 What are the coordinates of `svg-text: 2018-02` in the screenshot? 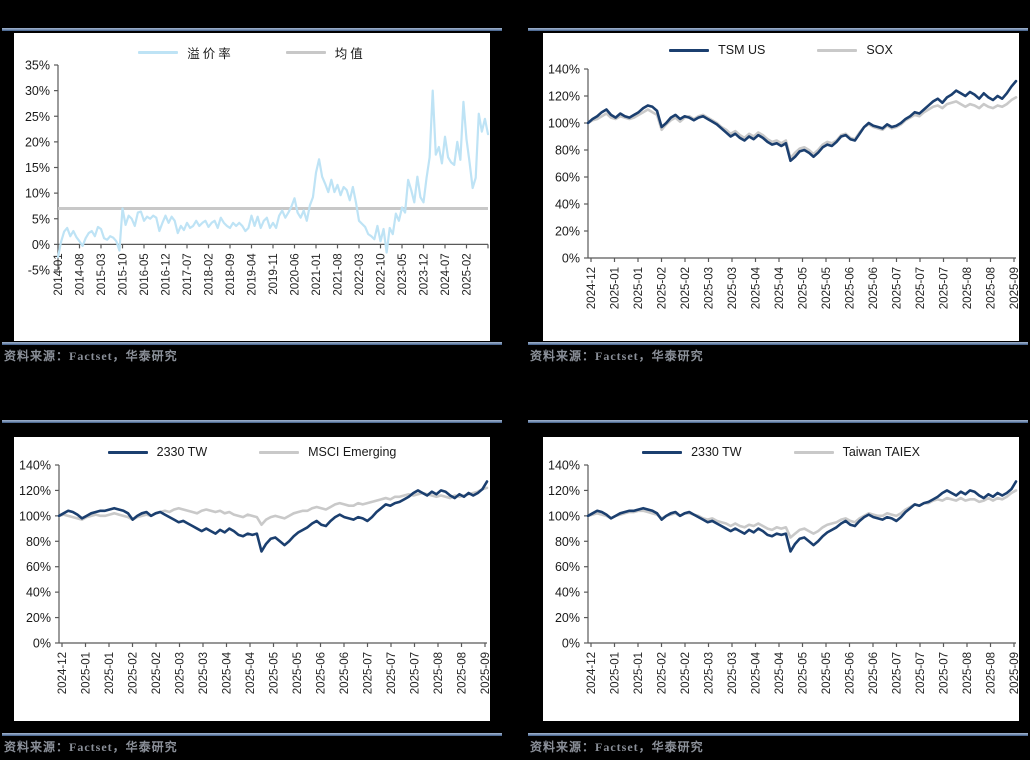 It's located at (210, 274).